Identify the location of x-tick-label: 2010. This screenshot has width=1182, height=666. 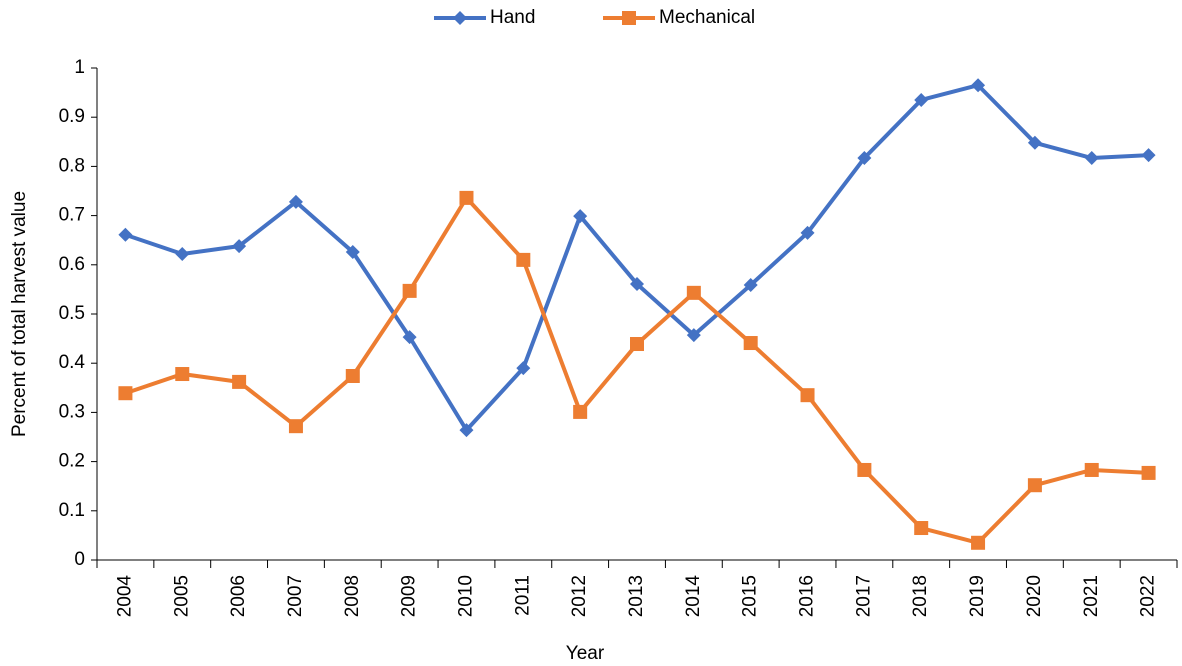
(465, 596).